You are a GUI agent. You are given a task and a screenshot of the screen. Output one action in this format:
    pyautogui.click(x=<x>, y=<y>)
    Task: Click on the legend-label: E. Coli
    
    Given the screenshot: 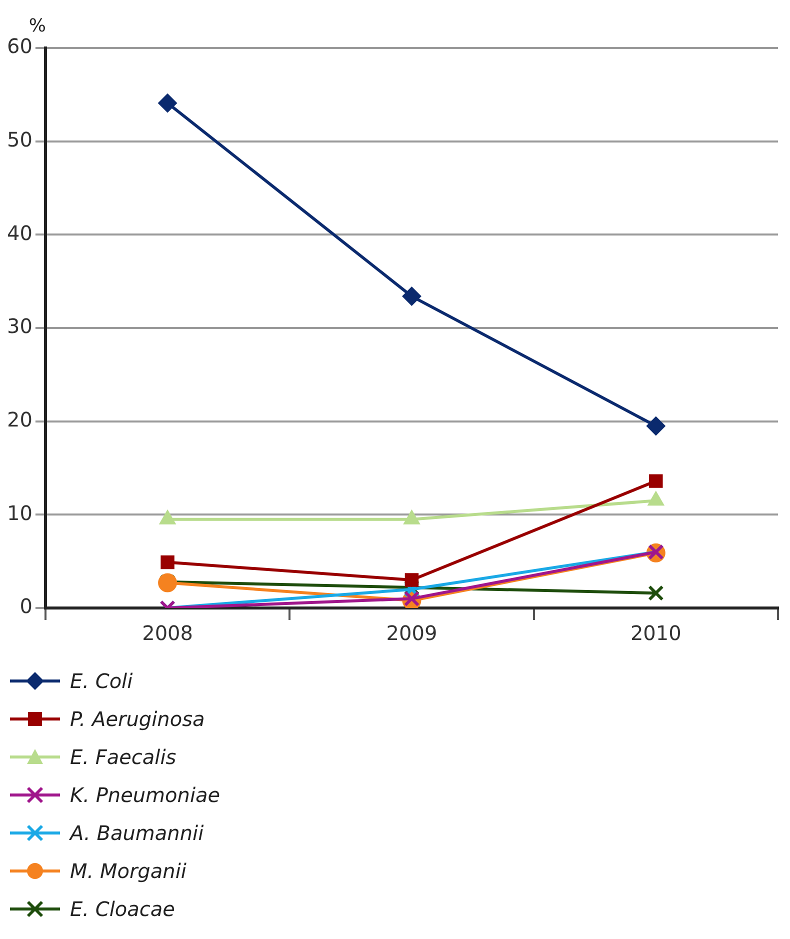 What is the action you would take?
    pyautogui.click(x=101, y=681)
    